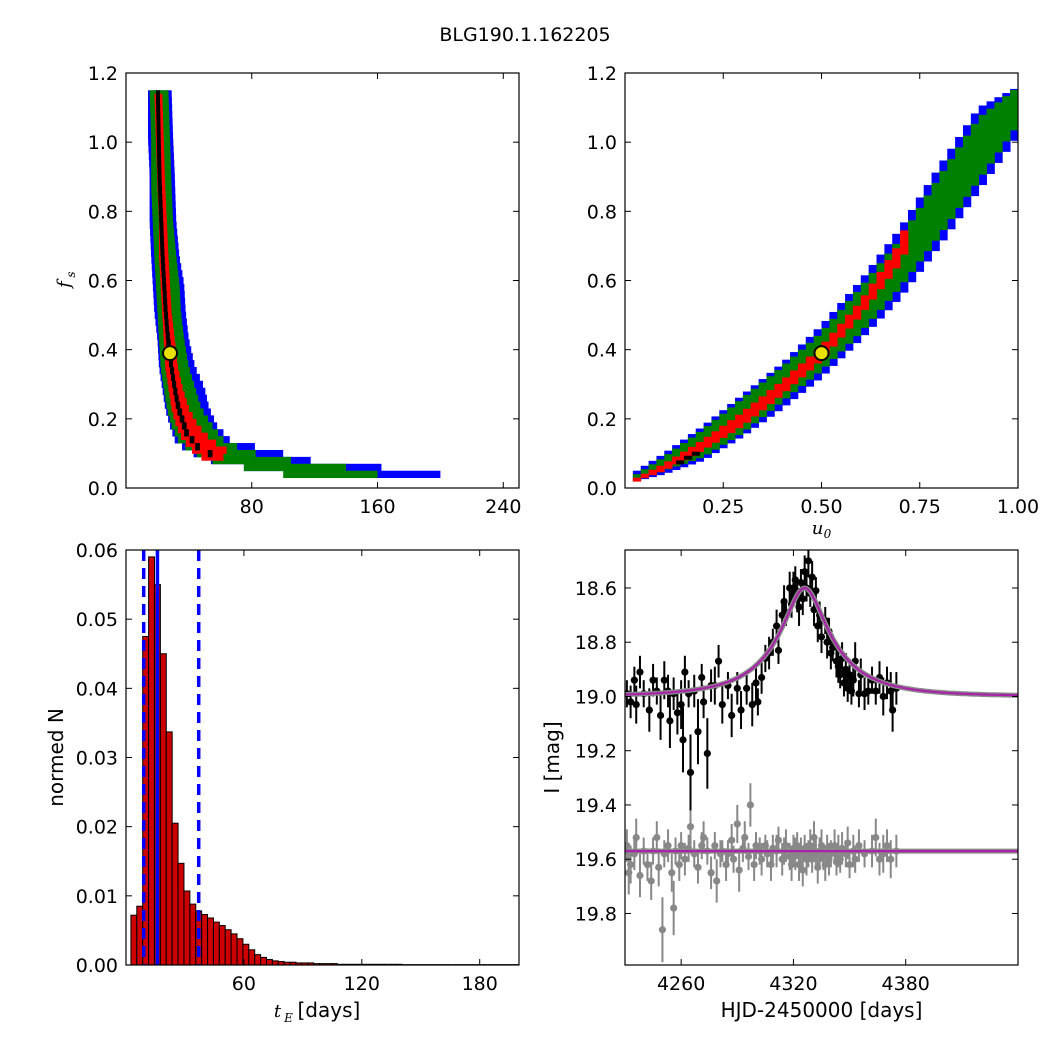  I want to click on x-tick-label: 240, so click(503, 507).